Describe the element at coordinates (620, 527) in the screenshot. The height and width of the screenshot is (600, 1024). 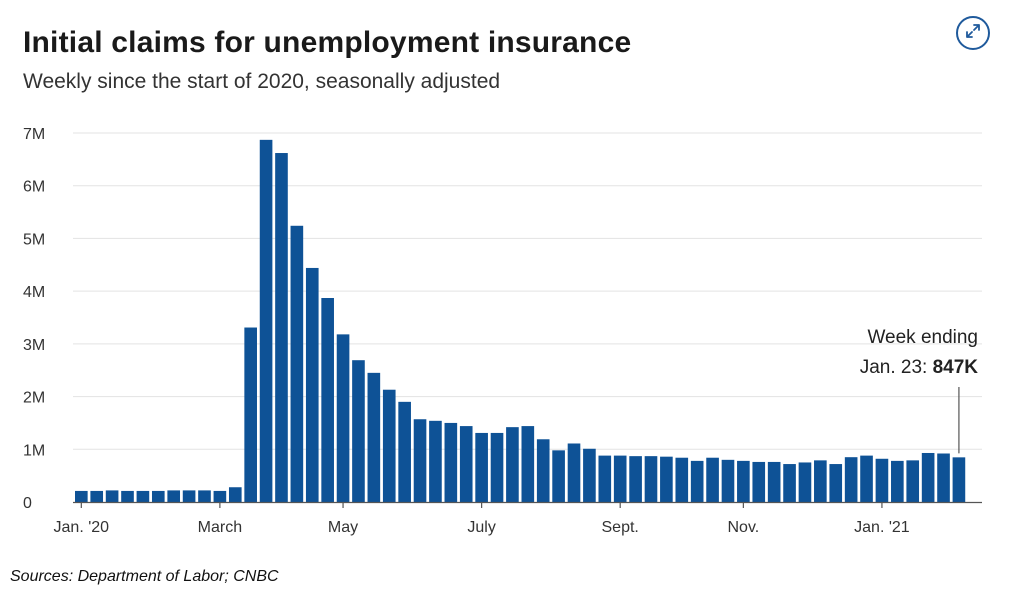
I see `x-tick-label: Sept.` at that location.